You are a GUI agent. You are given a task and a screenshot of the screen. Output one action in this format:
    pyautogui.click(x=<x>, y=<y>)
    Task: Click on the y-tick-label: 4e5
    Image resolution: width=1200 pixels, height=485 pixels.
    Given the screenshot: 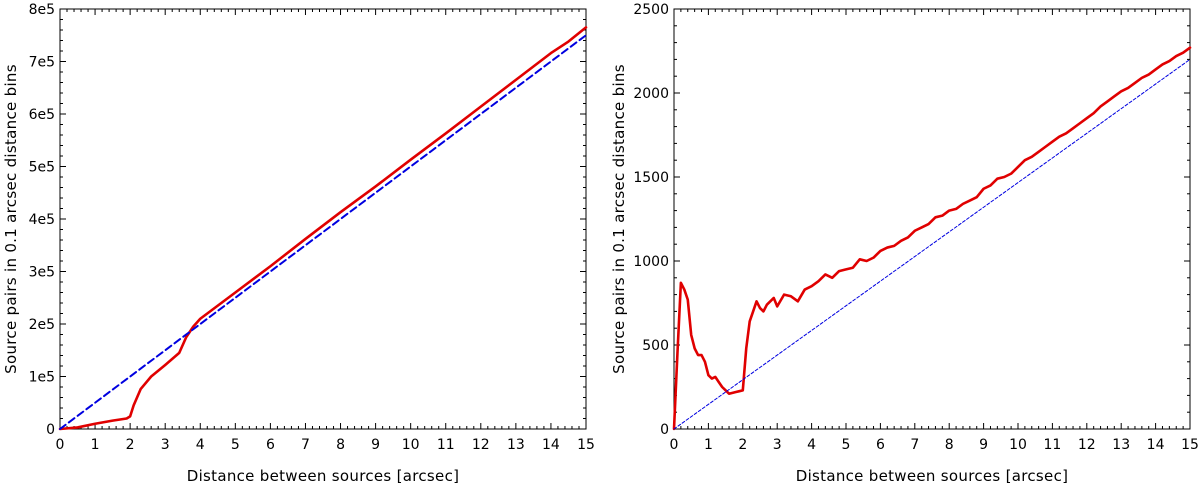 What is the action you would take?
    pyautogui.click(x=42, y=220)
    